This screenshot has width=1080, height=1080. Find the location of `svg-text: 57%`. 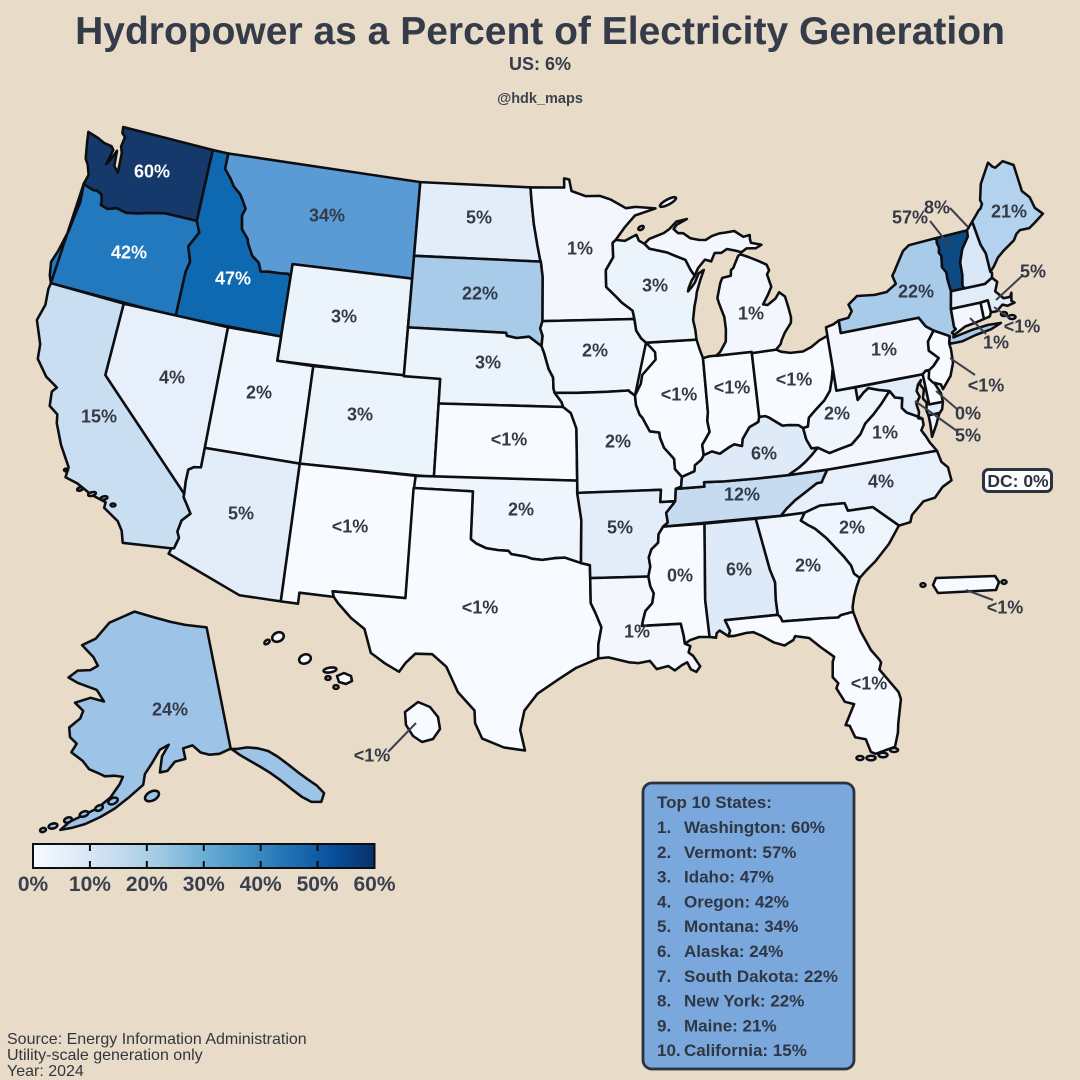

svg-text: 57% is located at coordinates (910, 217).